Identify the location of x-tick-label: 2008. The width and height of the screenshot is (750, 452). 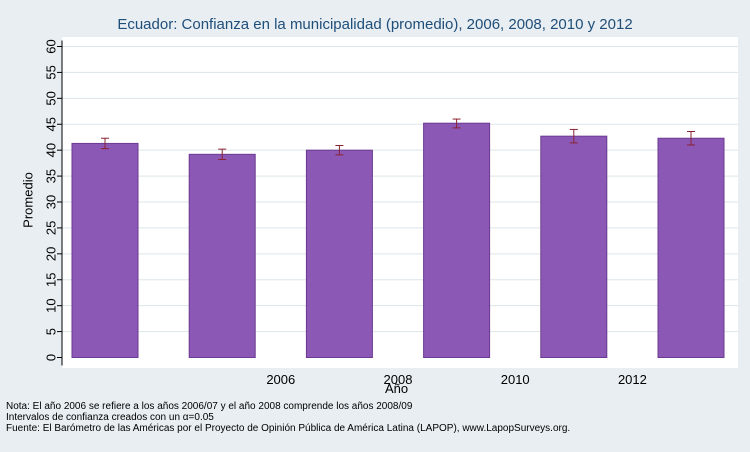
(398, 379).